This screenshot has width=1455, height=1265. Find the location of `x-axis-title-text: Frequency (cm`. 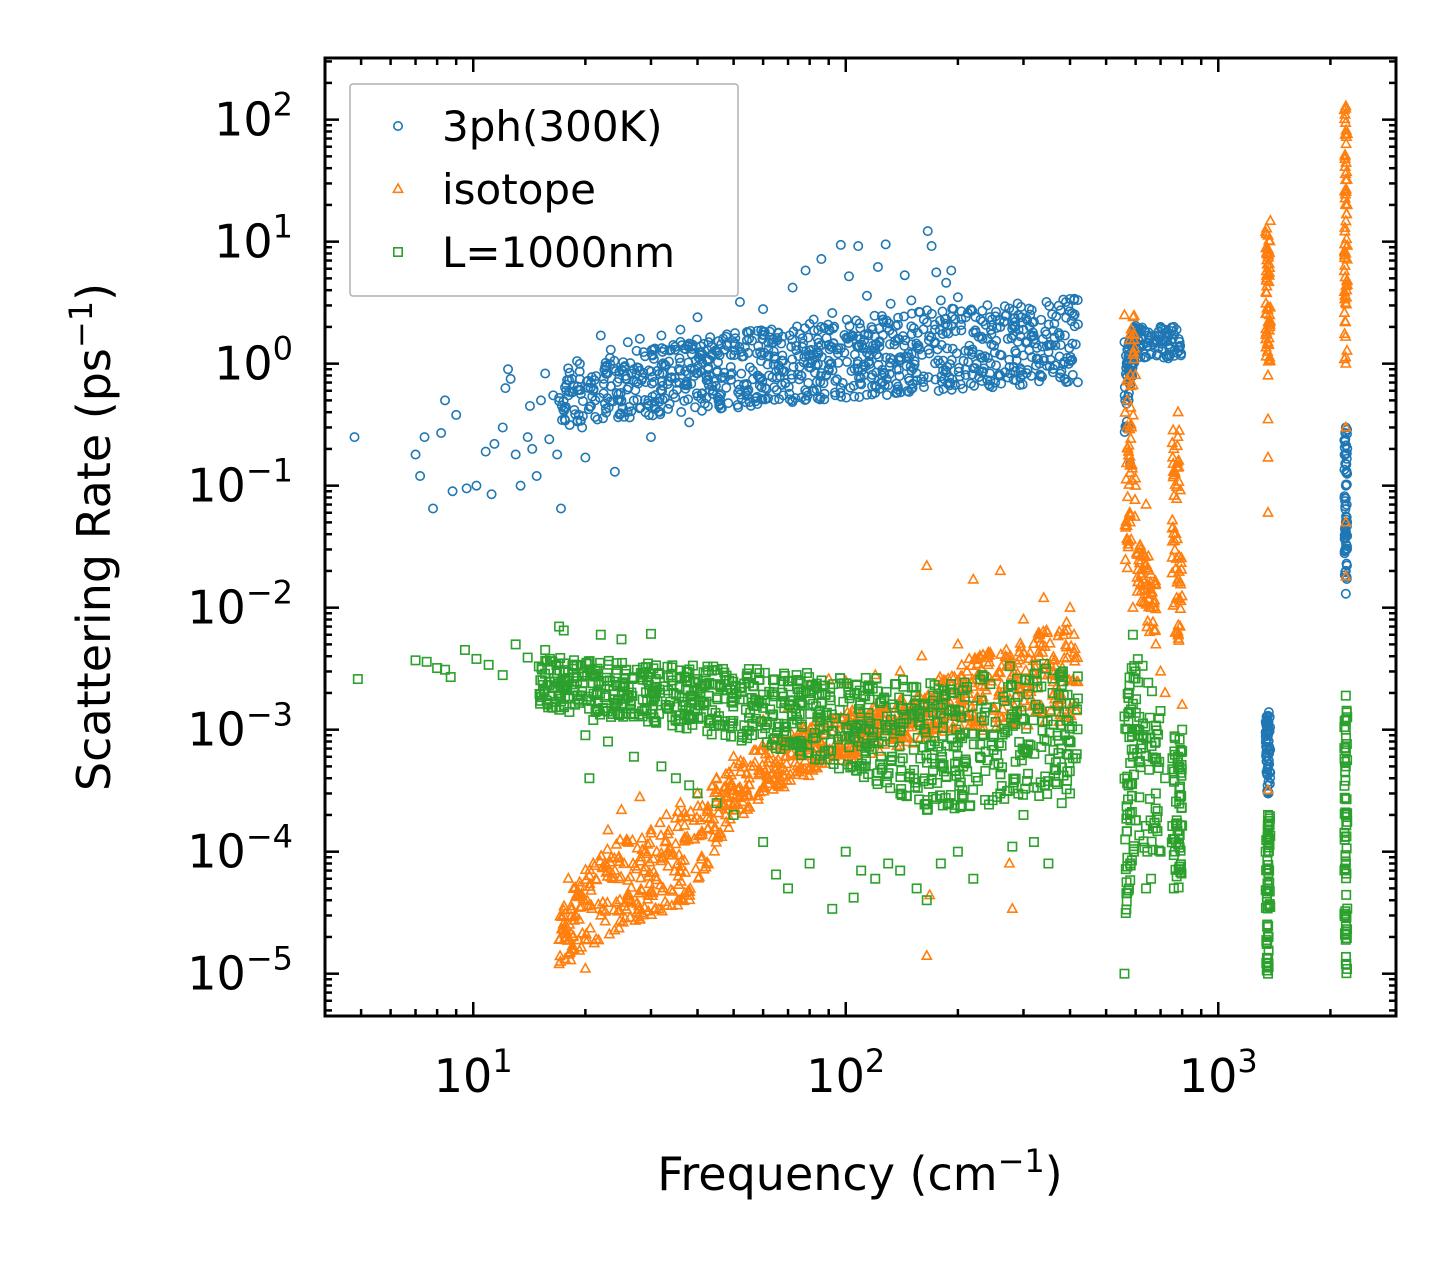

x-axis-title-text: Frequency (cm is located at coordinates (827, 1174).